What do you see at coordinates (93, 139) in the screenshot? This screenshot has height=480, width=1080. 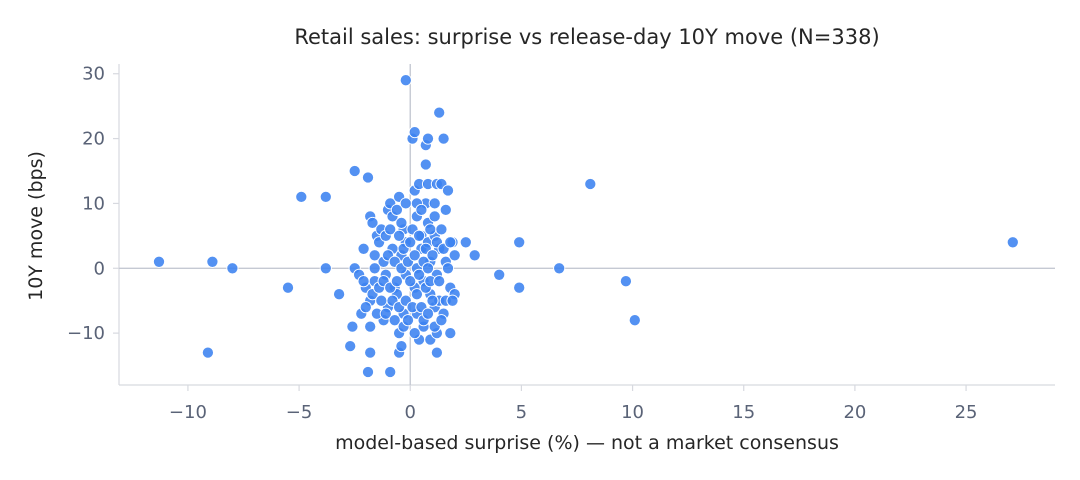 I see `y-tick-label: 20` at bounding box center [93, 139].